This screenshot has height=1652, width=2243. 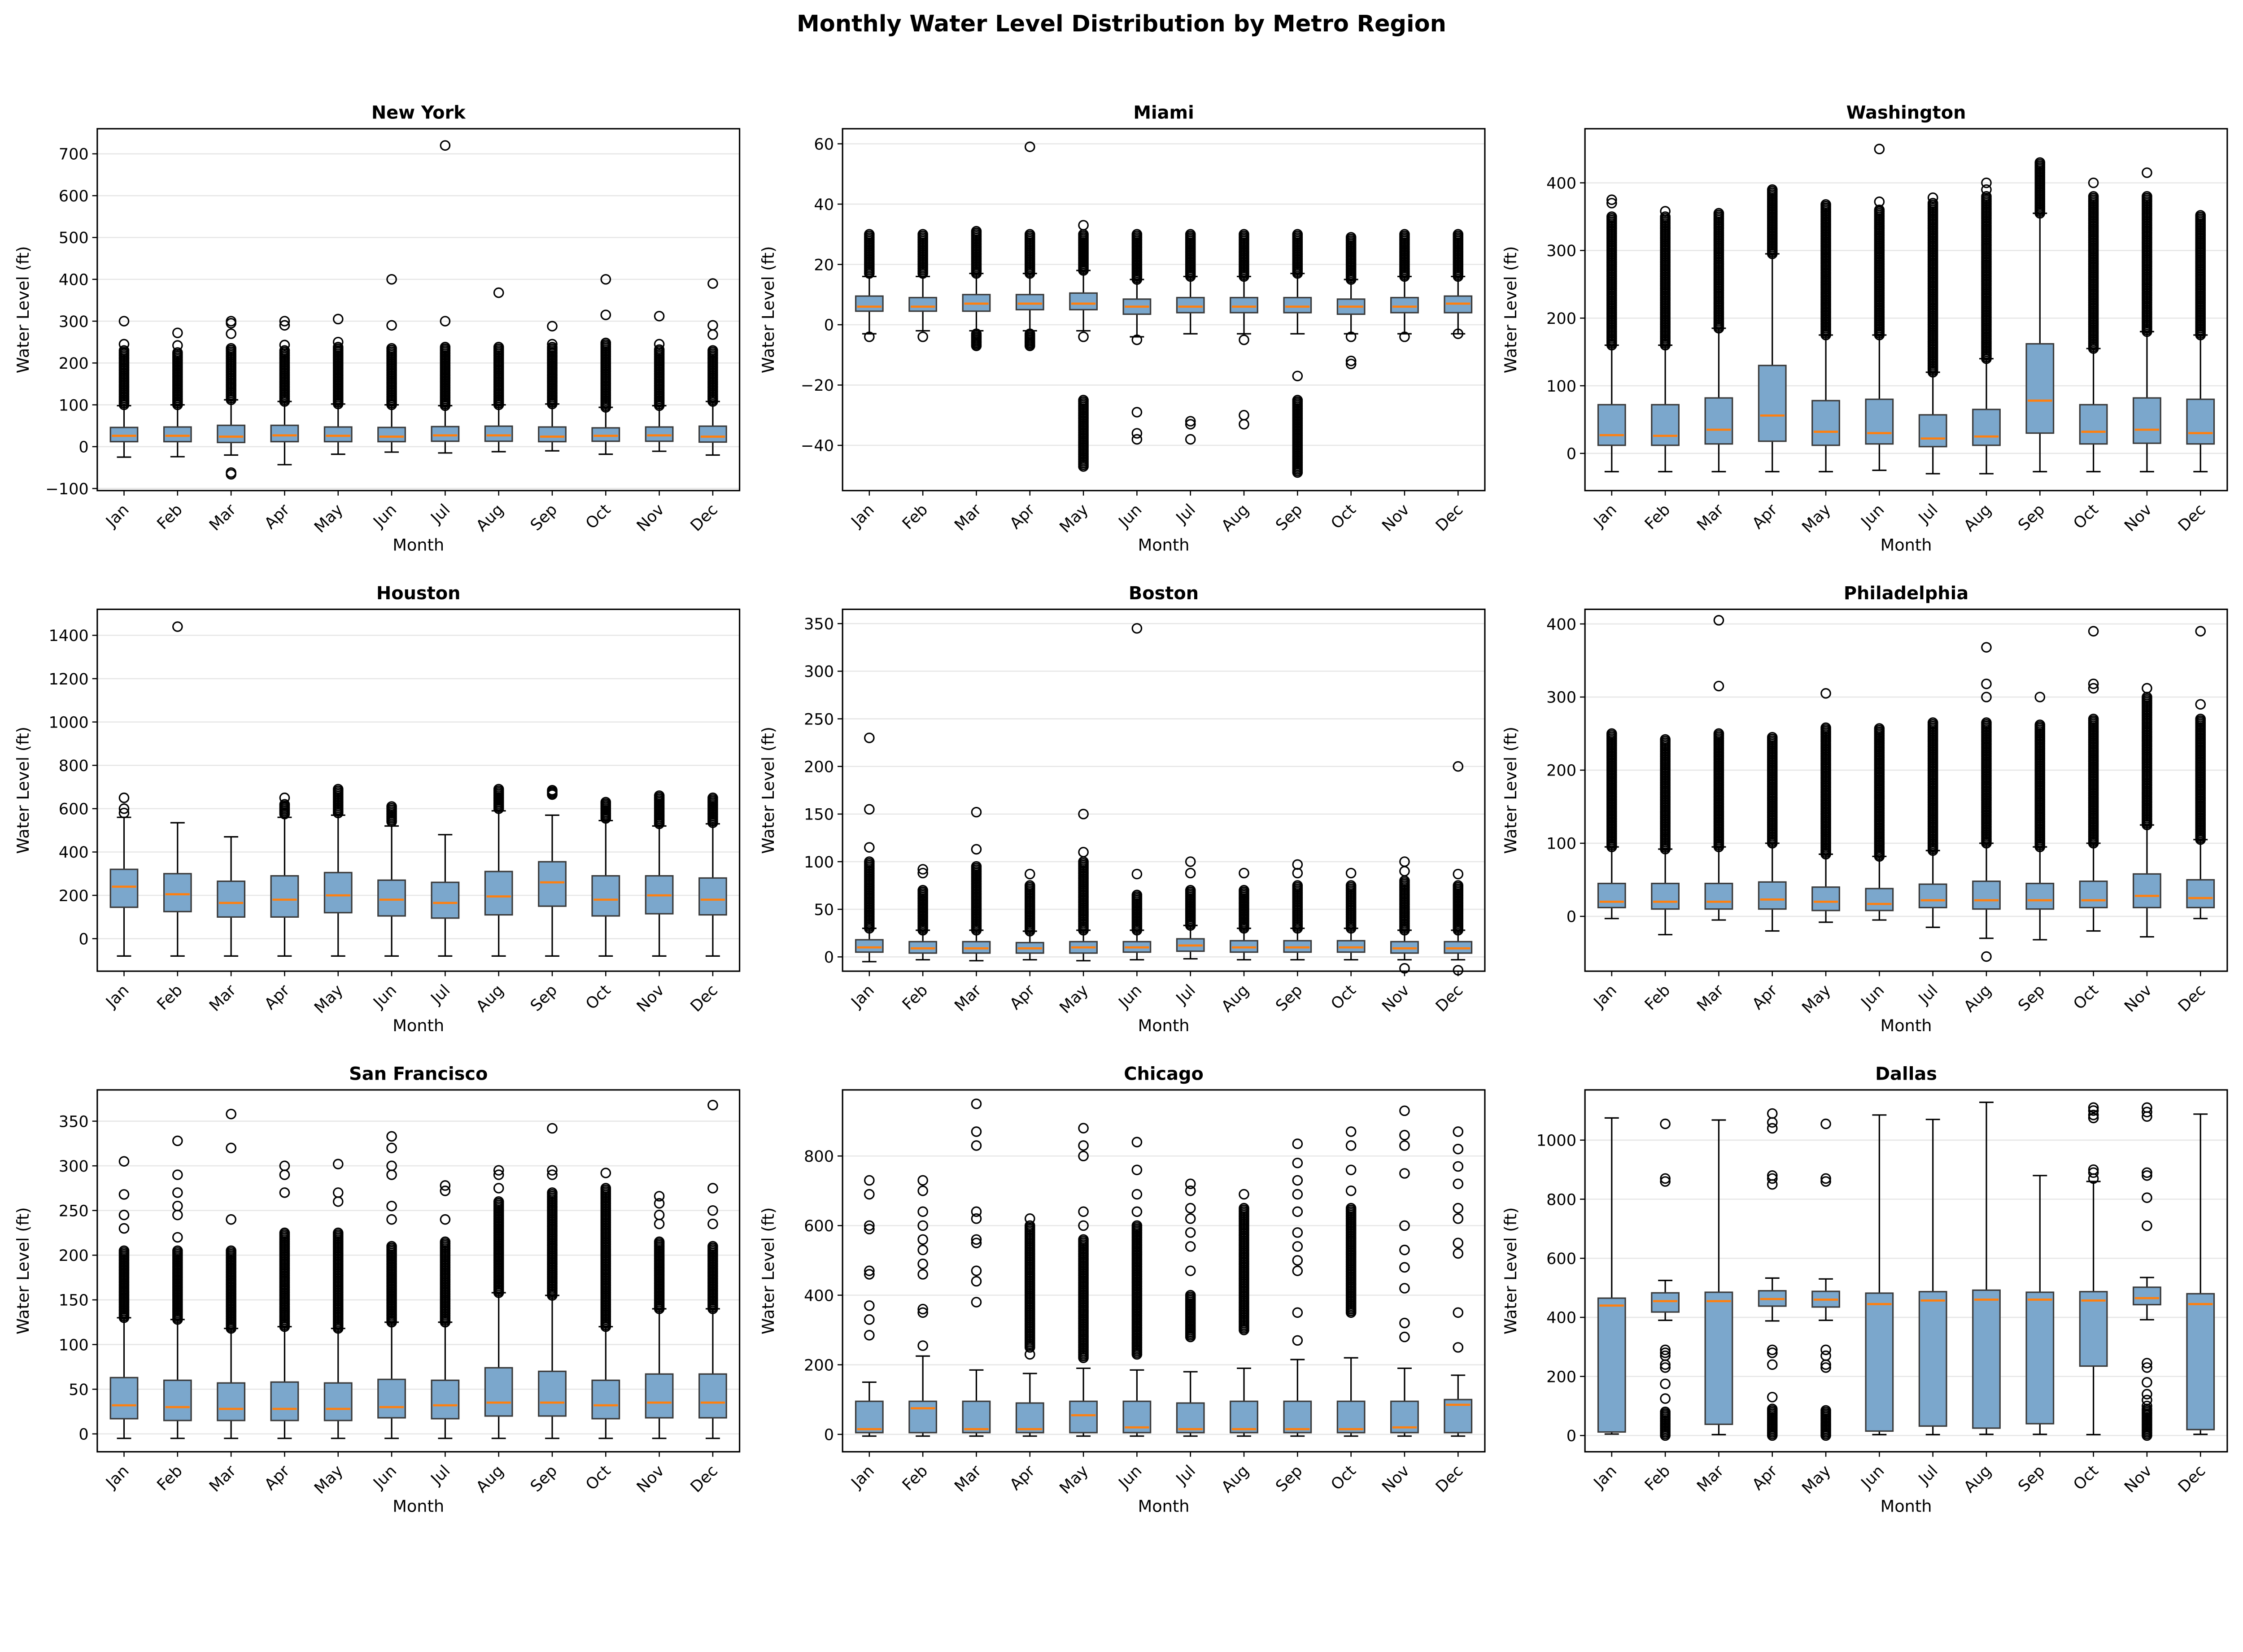 What do you see at coordinates (824, 910) in the screenshot?
I see `y-tick-label: 50` at bounding box center [824, 910].